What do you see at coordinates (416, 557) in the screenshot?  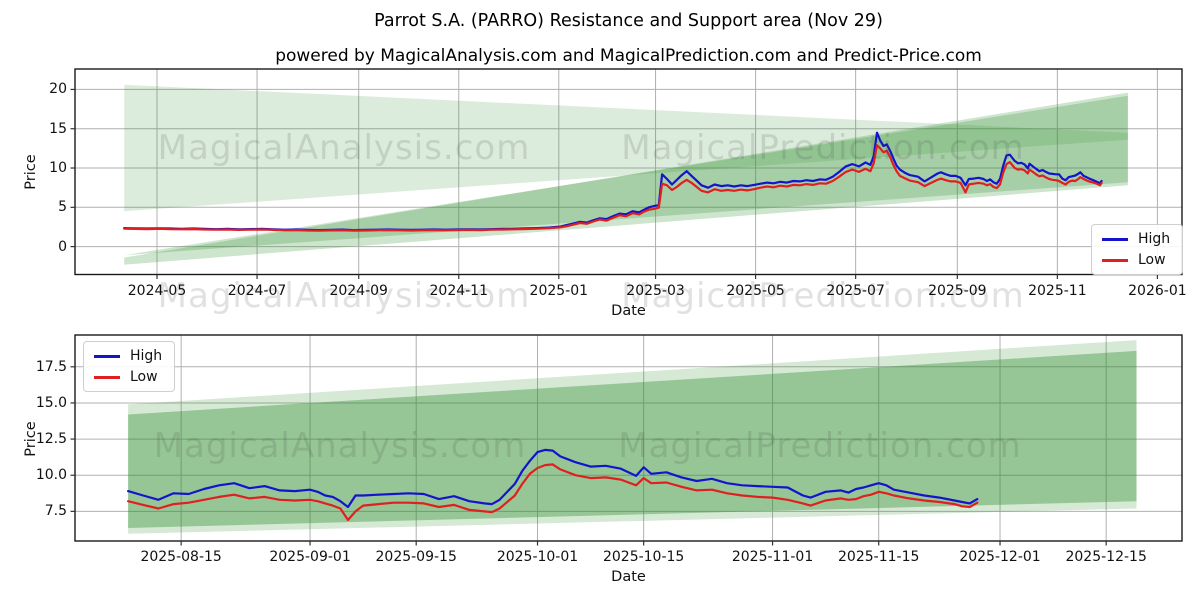 I see `x-tick-label: 2025-09-15` at bounding box center [416, 557].